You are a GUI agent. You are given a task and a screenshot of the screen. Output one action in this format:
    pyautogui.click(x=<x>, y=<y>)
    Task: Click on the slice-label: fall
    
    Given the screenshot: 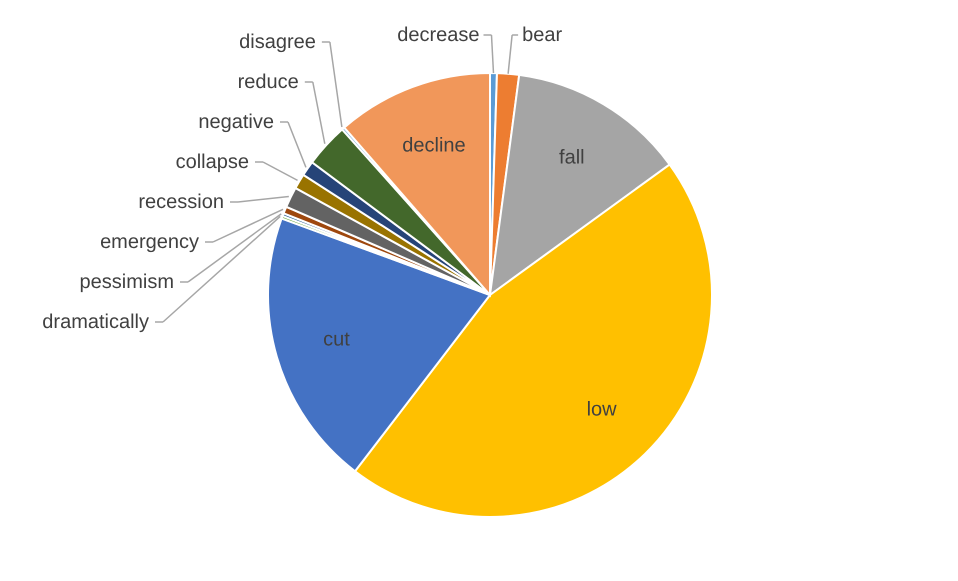 What is the action you would take?
    pyautogui.click(x=572, y=157)
    